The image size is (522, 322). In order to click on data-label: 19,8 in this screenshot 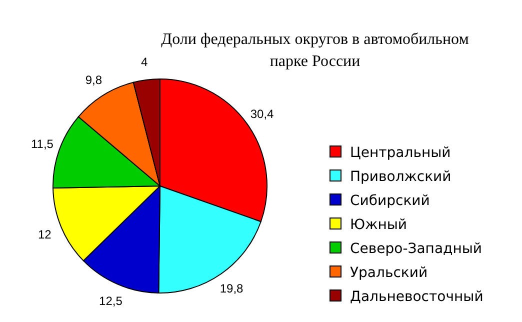, I will do `click(232, 289)`.